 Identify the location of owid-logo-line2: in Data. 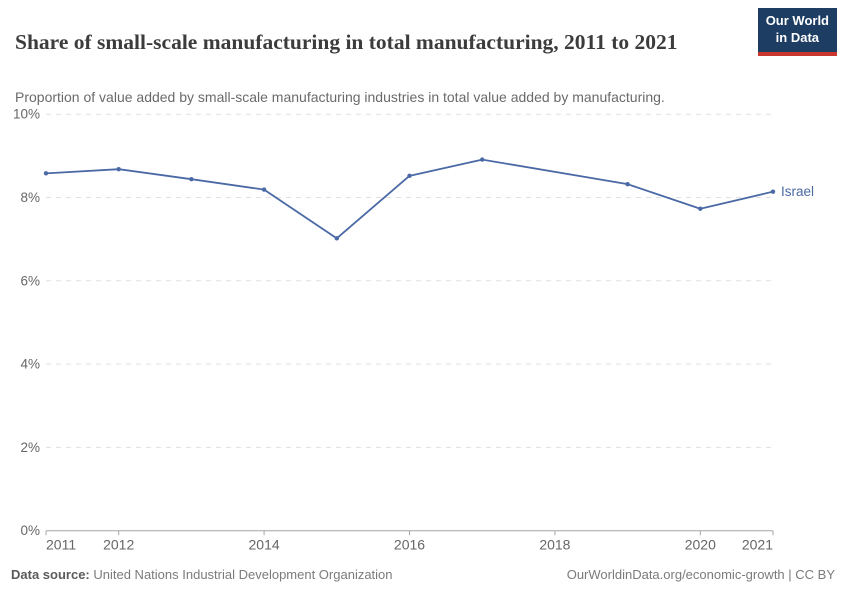
(797, 37).